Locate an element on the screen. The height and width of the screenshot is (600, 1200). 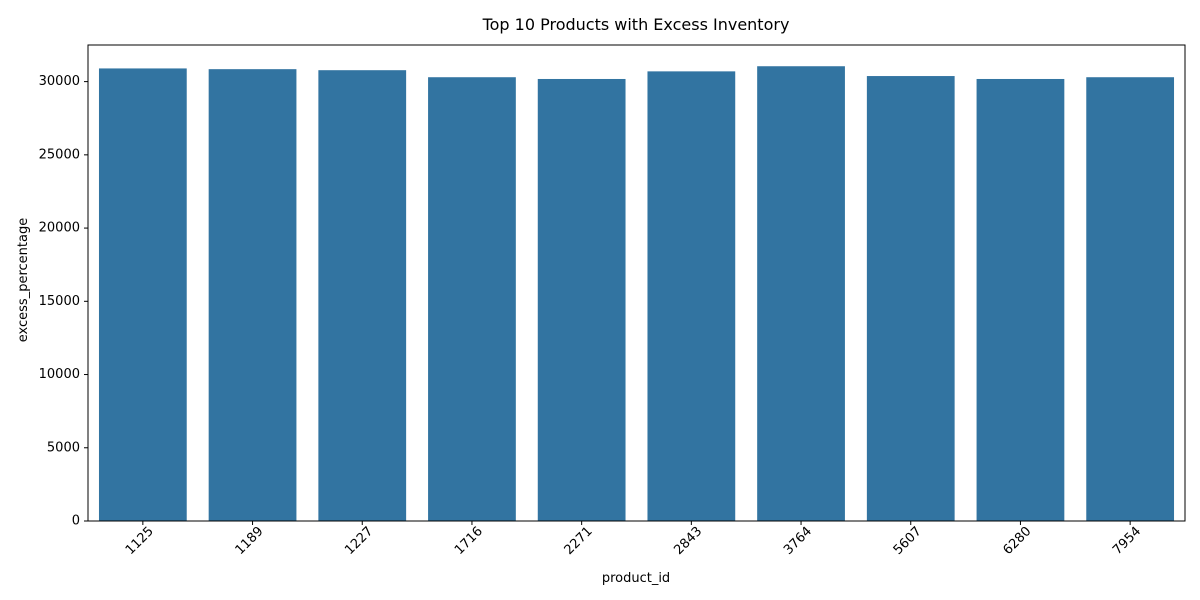
chart-title: Top 10 Products with Excess Inventory is located at coordinates (636, 24).